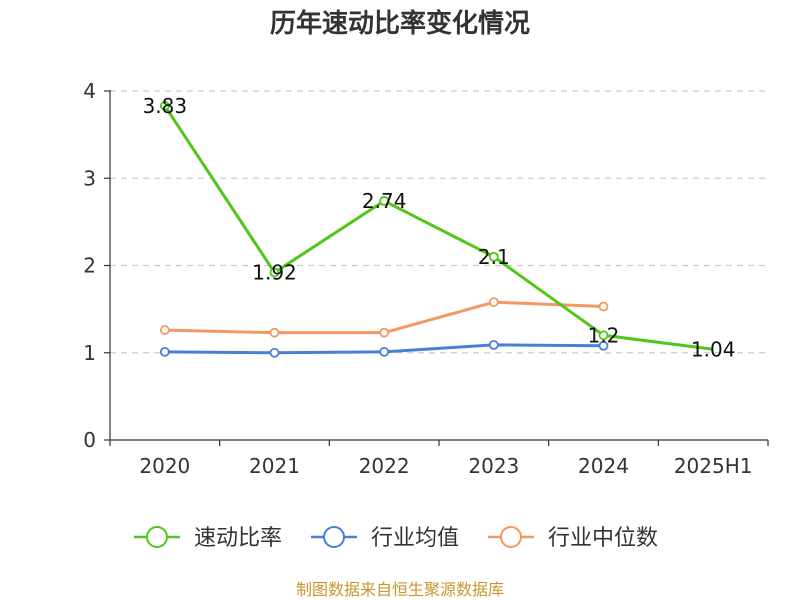  What do you see at coordinates (713, 466) in the screenshot?
I see `x-tick-label: 2025H1` at bounding box center [713, 466].